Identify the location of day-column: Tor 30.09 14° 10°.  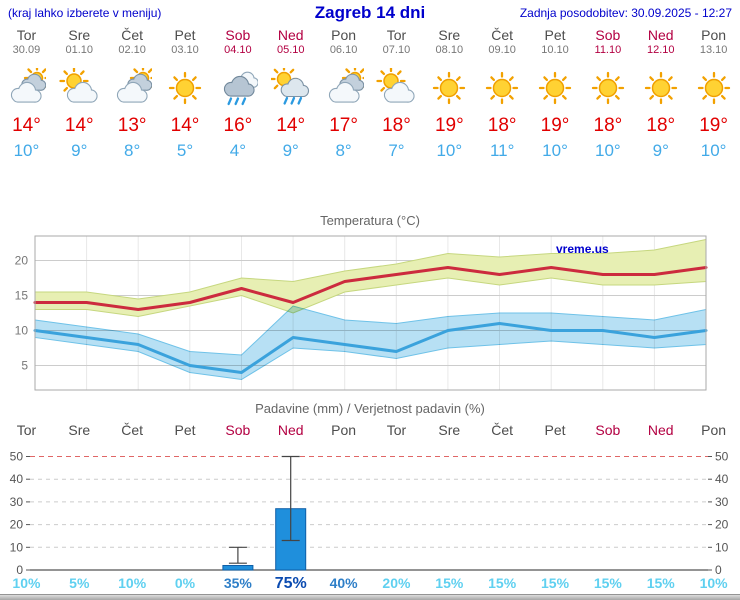
(26, 95).